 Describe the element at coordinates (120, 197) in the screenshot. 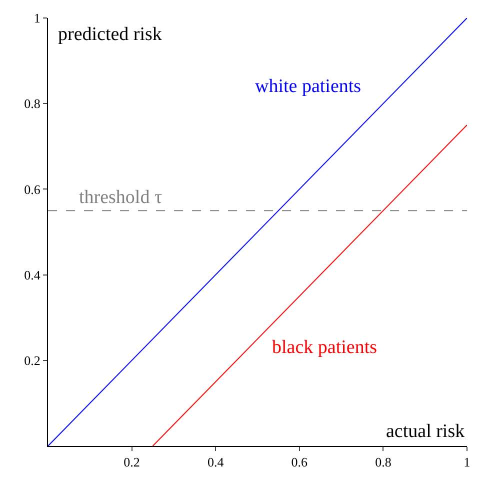

I see `ref-line-label: threshold τ` at that location.